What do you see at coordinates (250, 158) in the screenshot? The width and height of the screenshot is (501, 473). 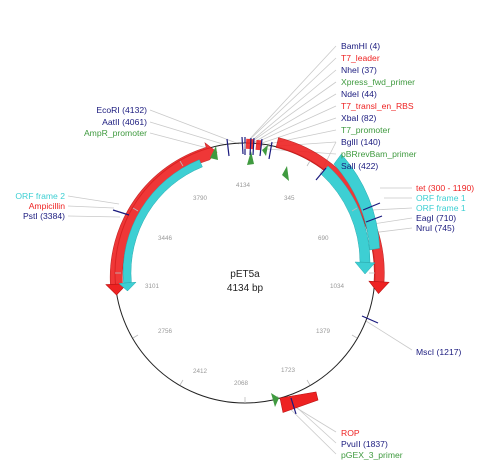 I see `xpress-primer` at bounding box center [250, 158].